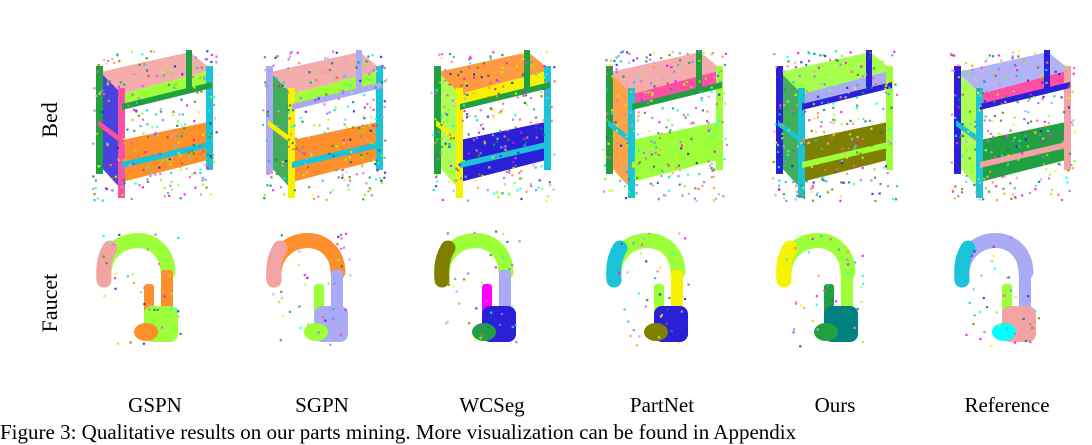 This screenshot has height=445, width=1092. What do you see at coordinates (139, 289) in the screenshot?
I see `faucet-panel-gspn` at bounding box center [139, 289].